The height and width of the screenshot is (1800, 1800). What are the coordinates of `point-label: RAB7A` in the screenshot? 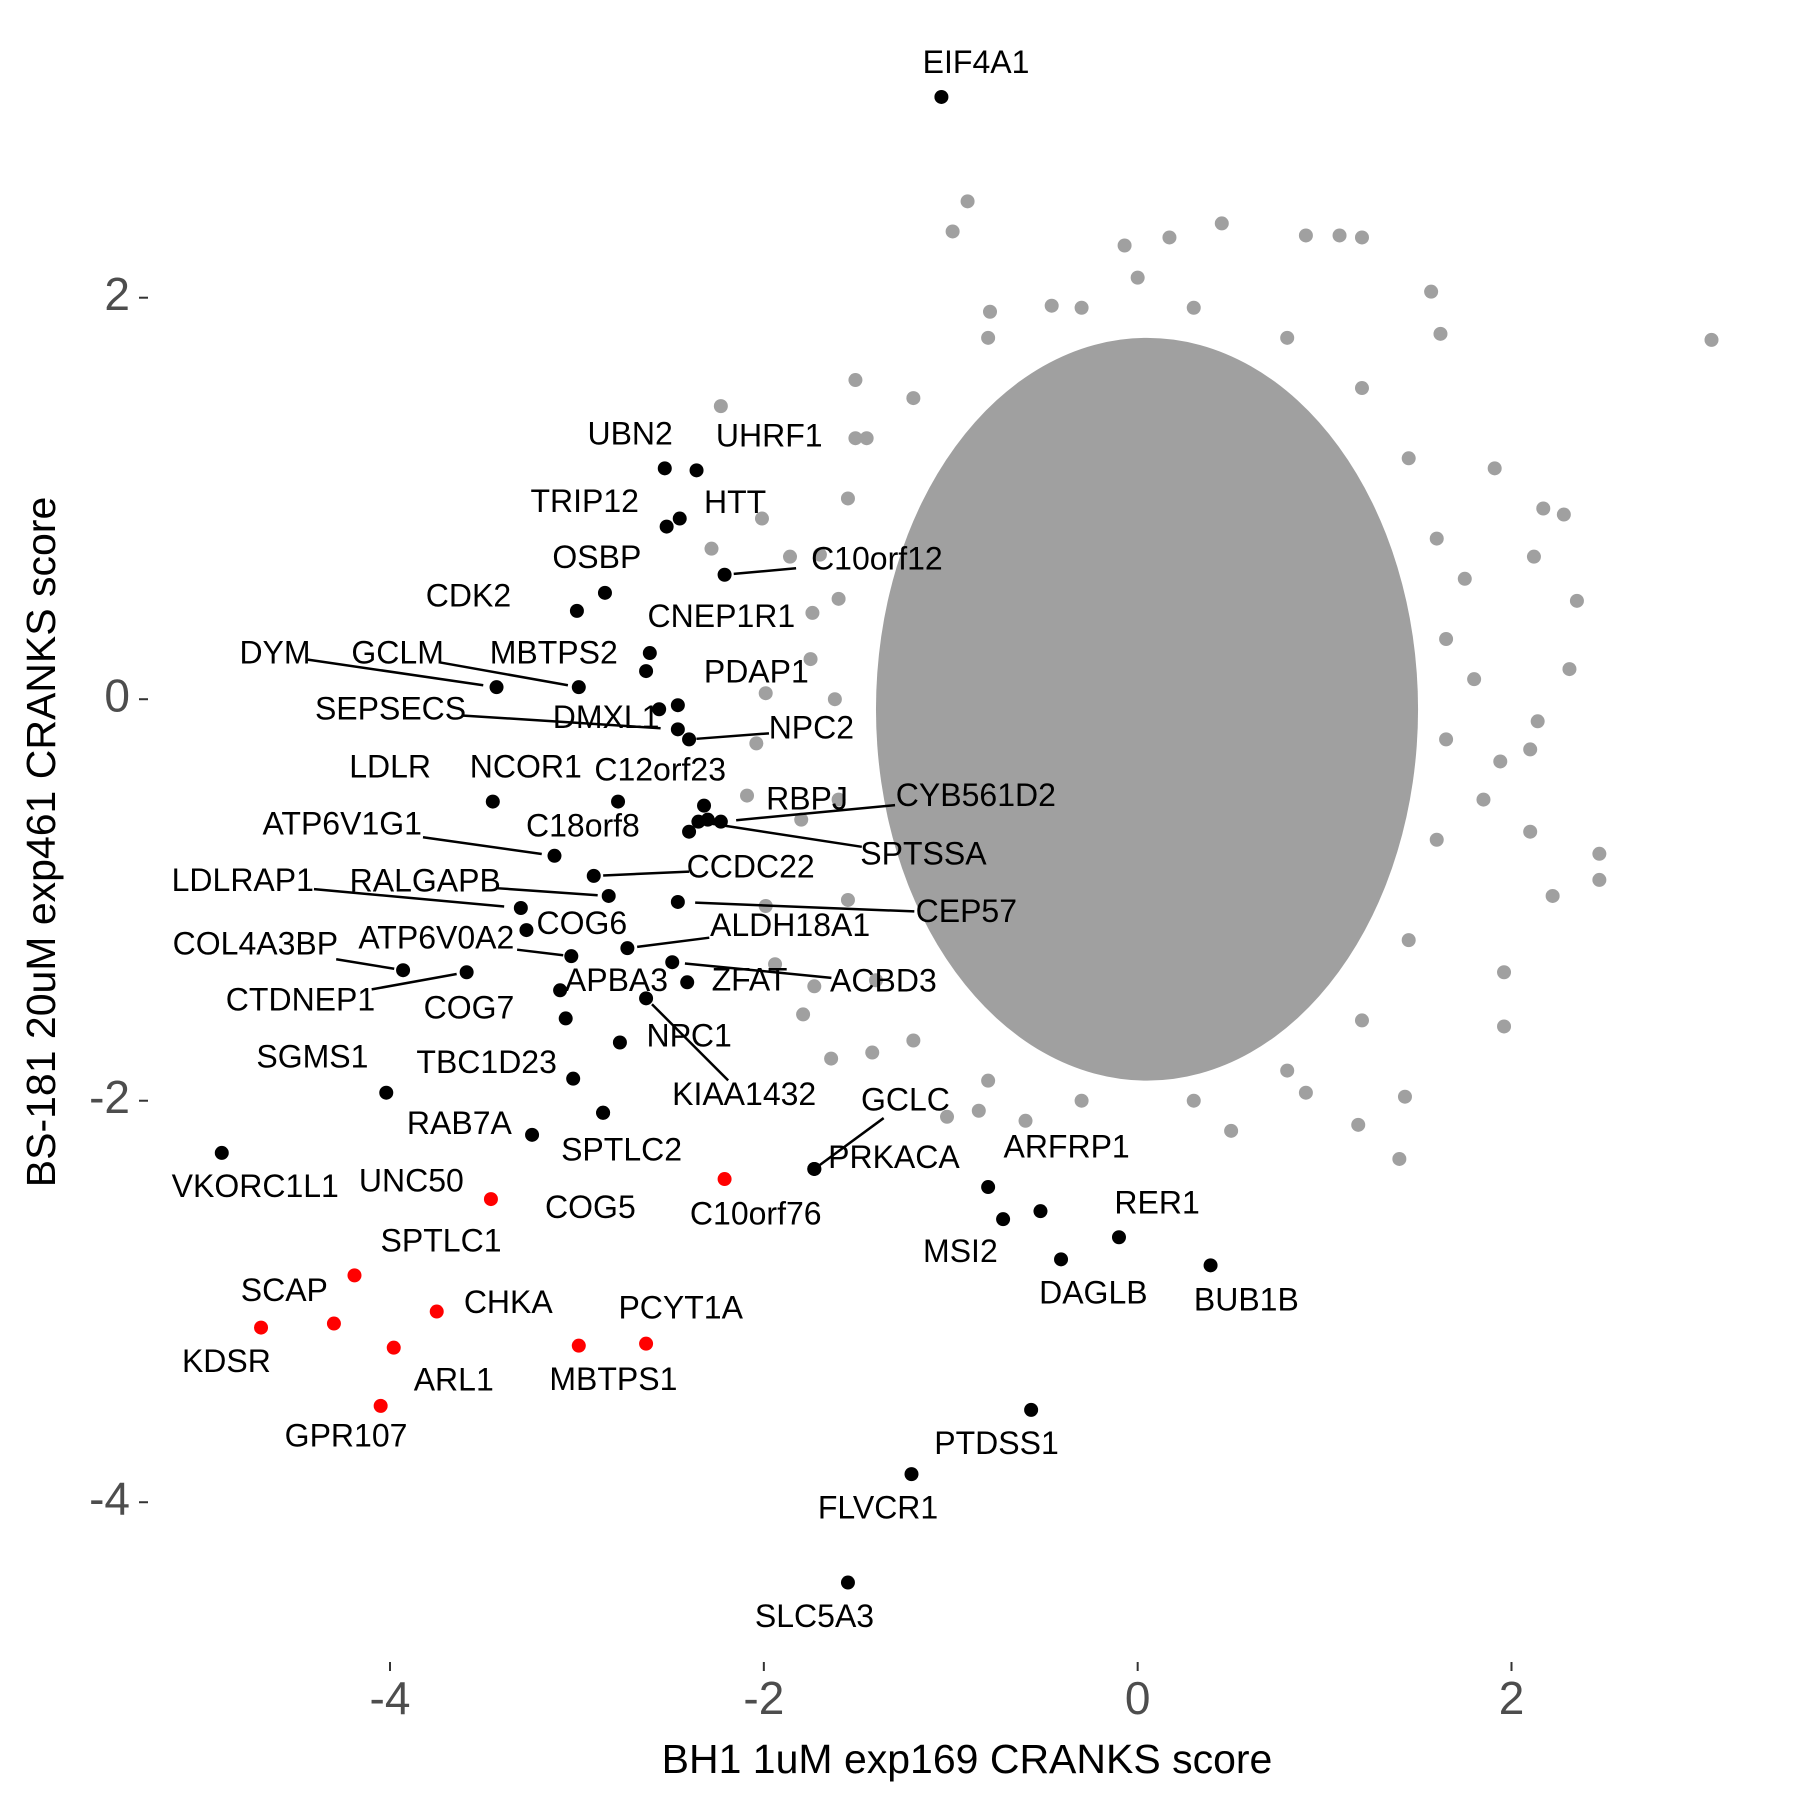 It's located at (460, 1123).